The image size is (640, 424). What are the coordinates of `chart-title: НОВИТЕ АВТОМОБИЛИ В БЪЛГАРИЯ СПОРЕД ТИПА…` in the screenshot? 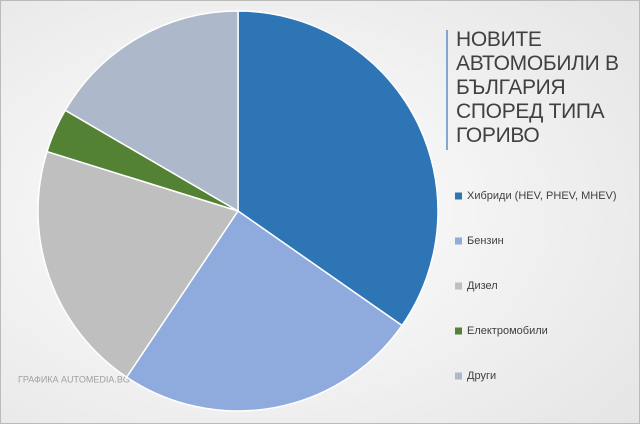 It's located at (537, 87).